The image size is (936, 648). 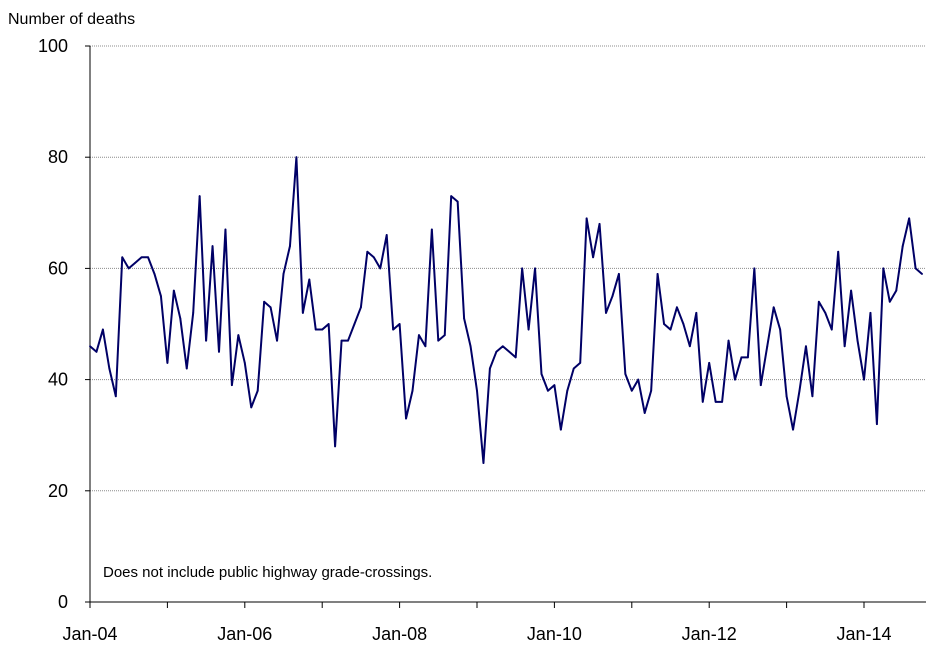 What do you see at coordinates (554, 634) in the screenshot?
I see `x-tick-label: Jan-10` at bounding box center [554, 634].